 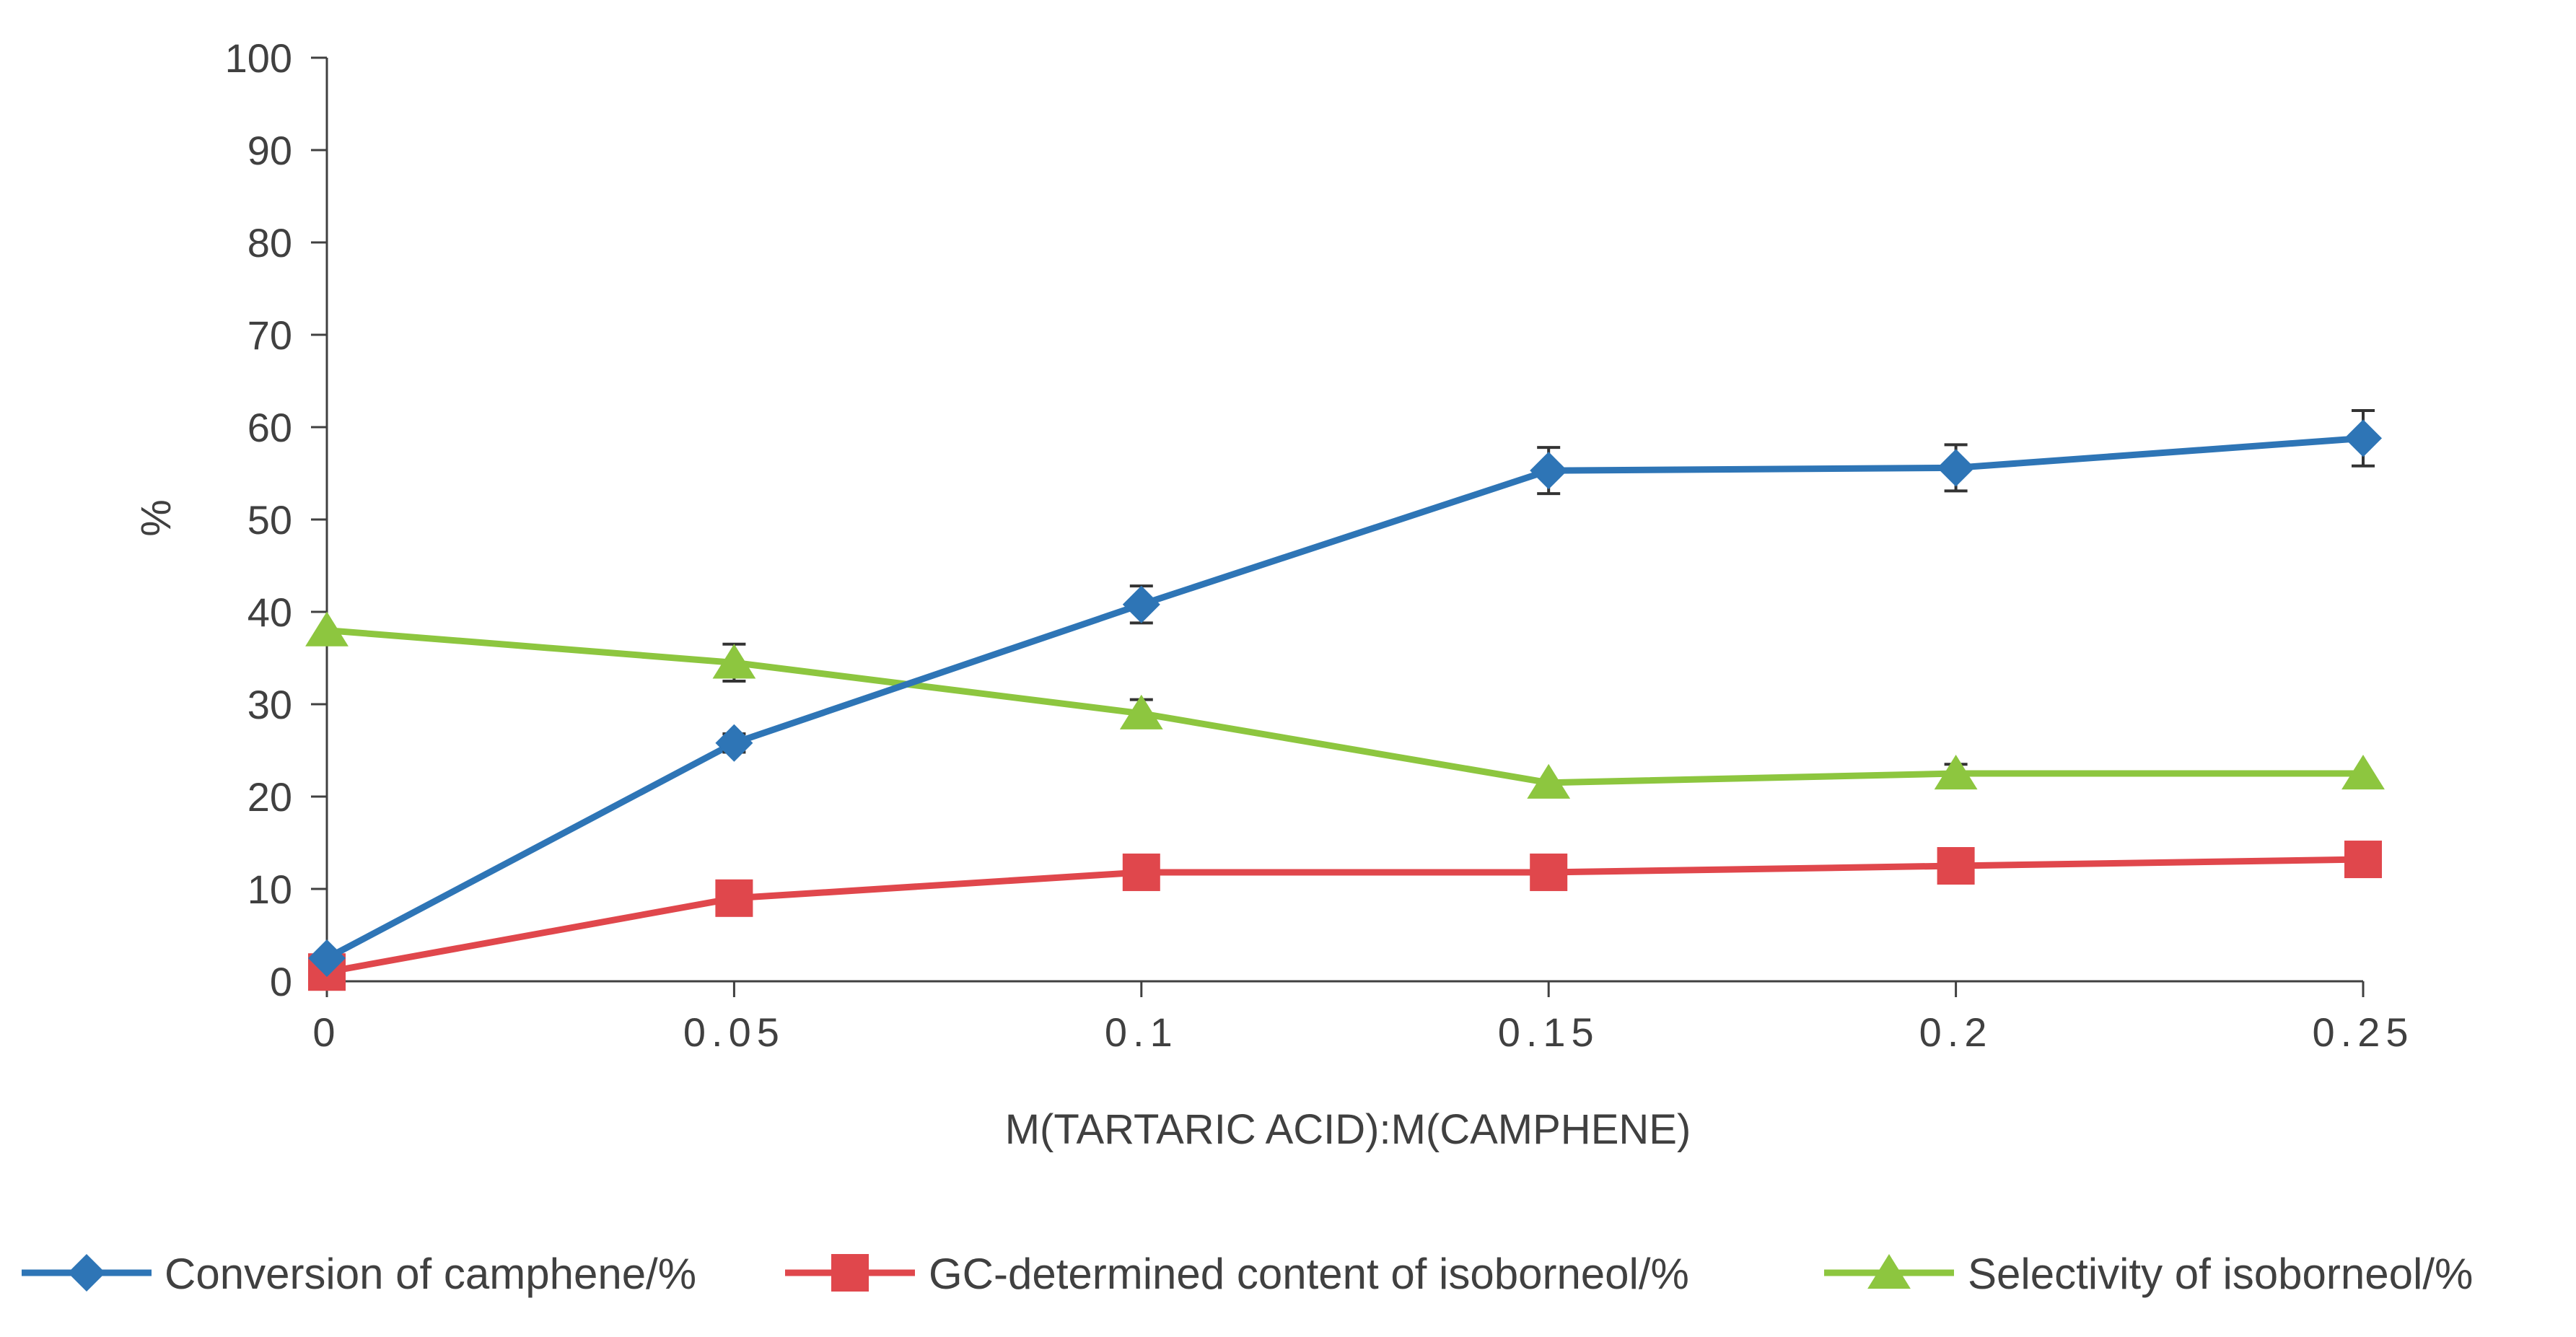 What do you see at coordinates (1309, 1274) in the screenshot?
I see `legend-label: GC-determined content of isoborneol/%` at bounding box center [1309, 1274].